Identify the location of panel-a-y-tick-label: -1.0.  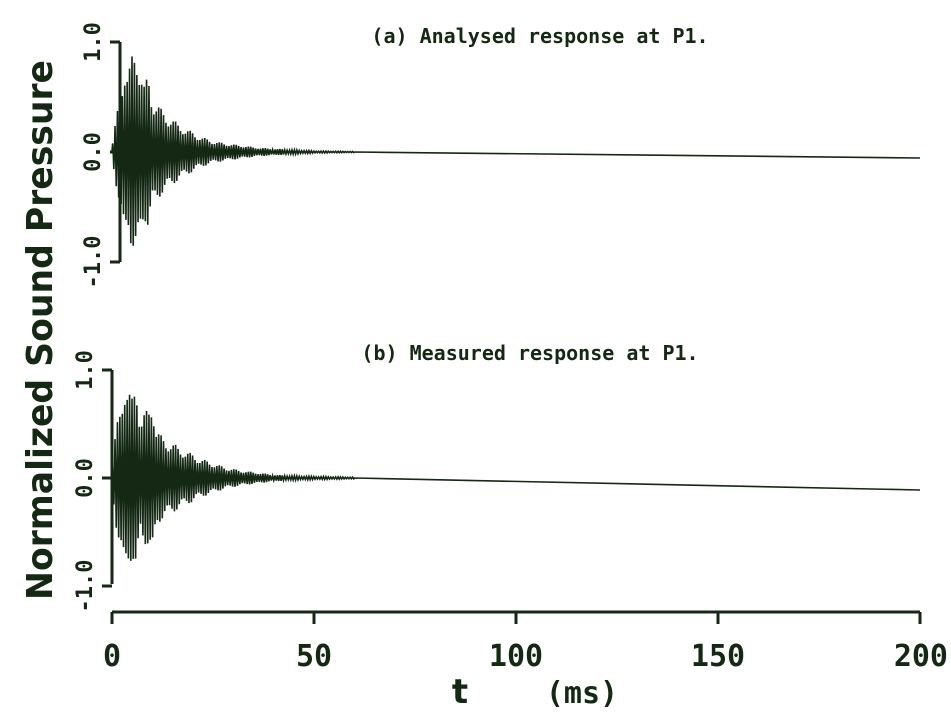
(93, 262).